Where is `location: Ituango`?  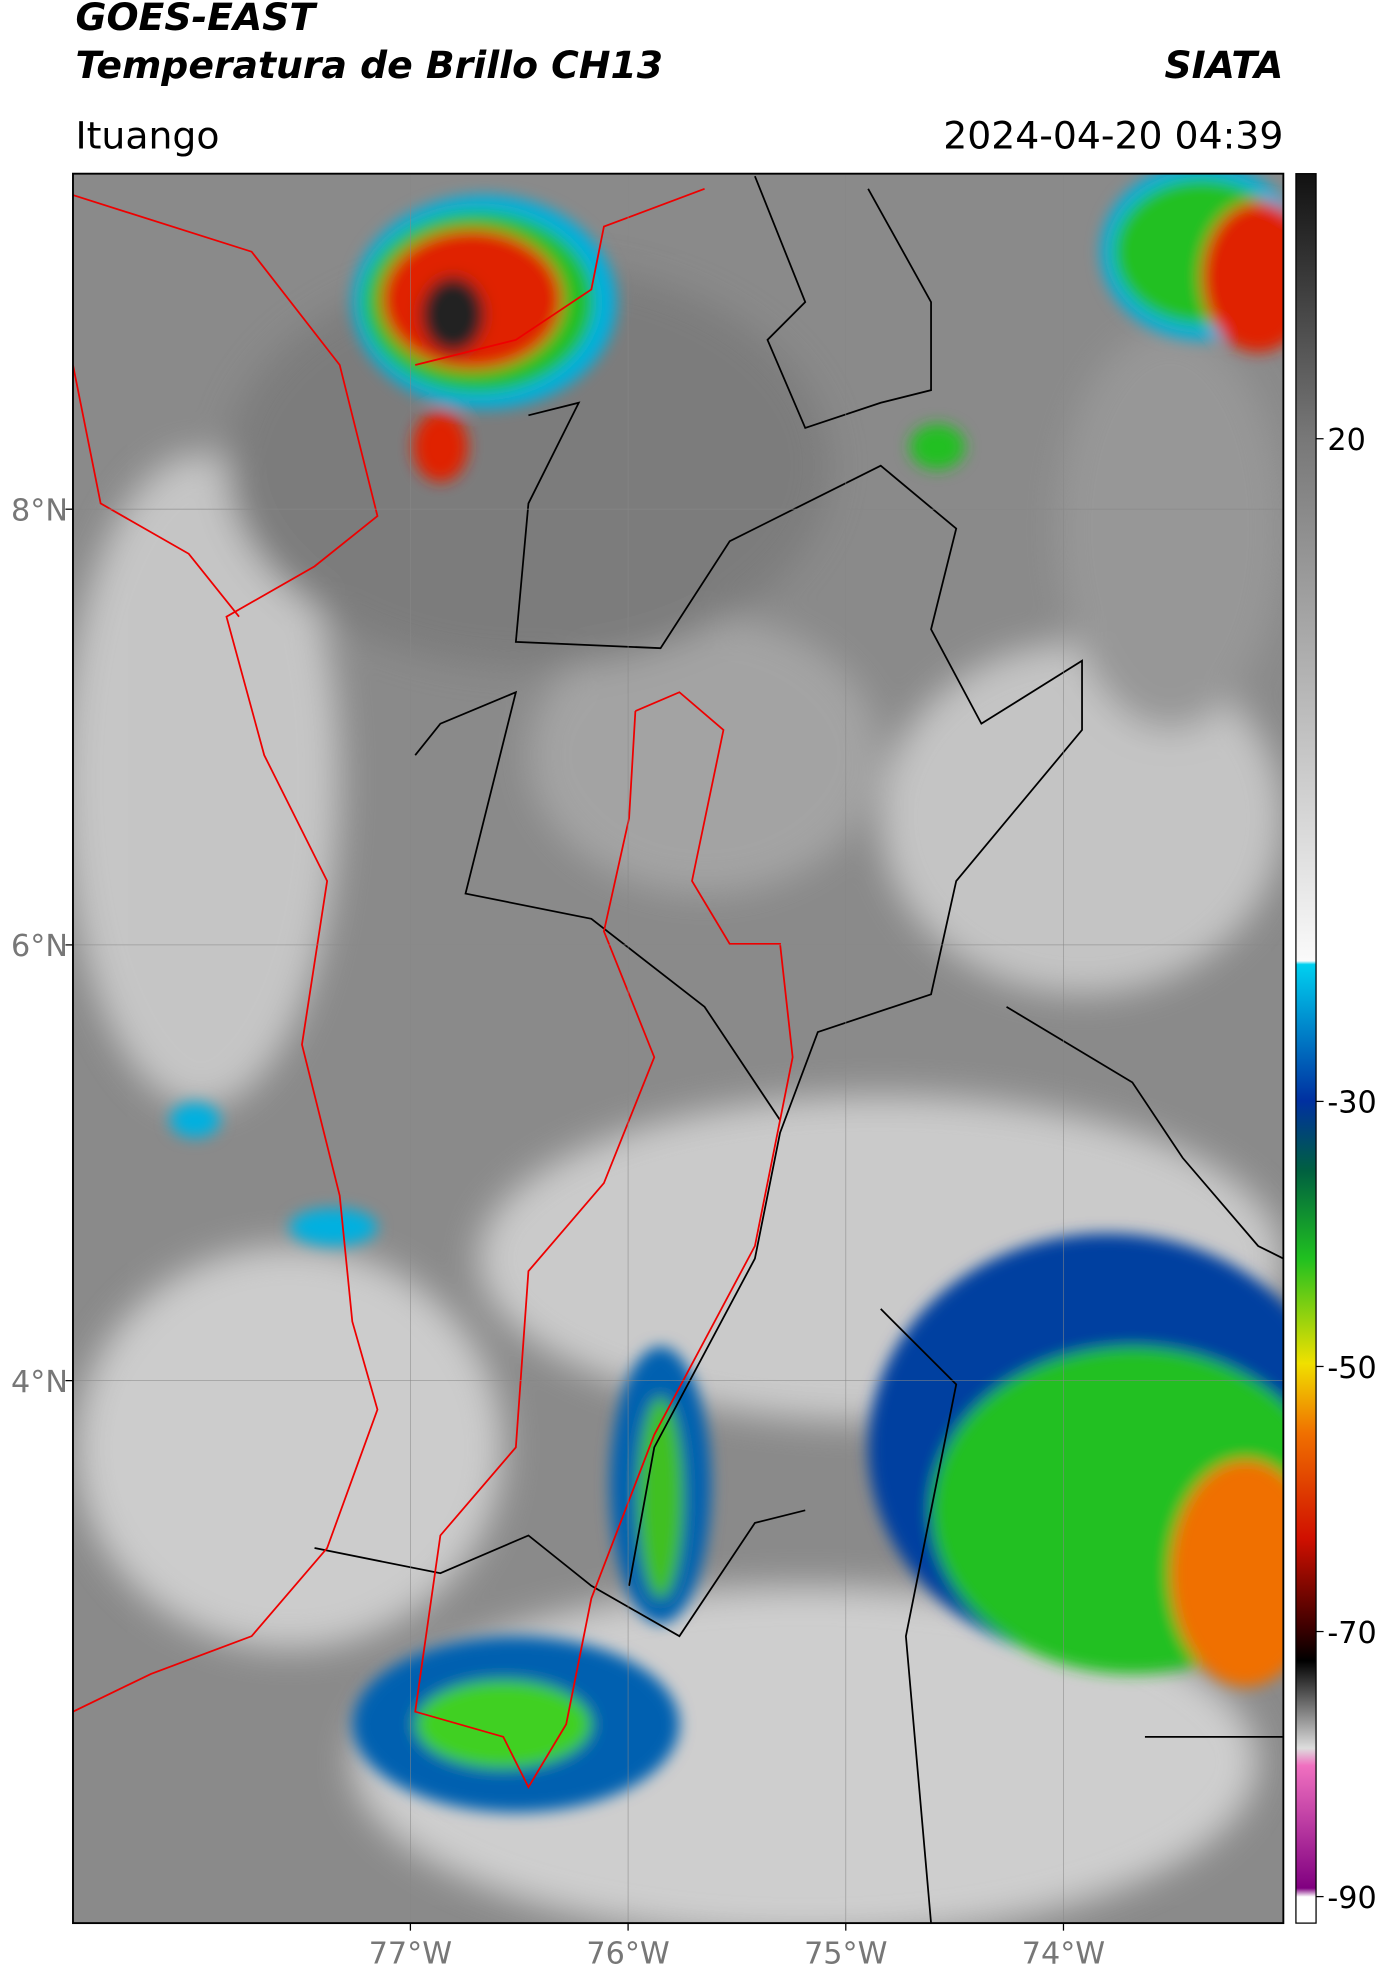
location: Ituango is located at coordinates (147, 136).